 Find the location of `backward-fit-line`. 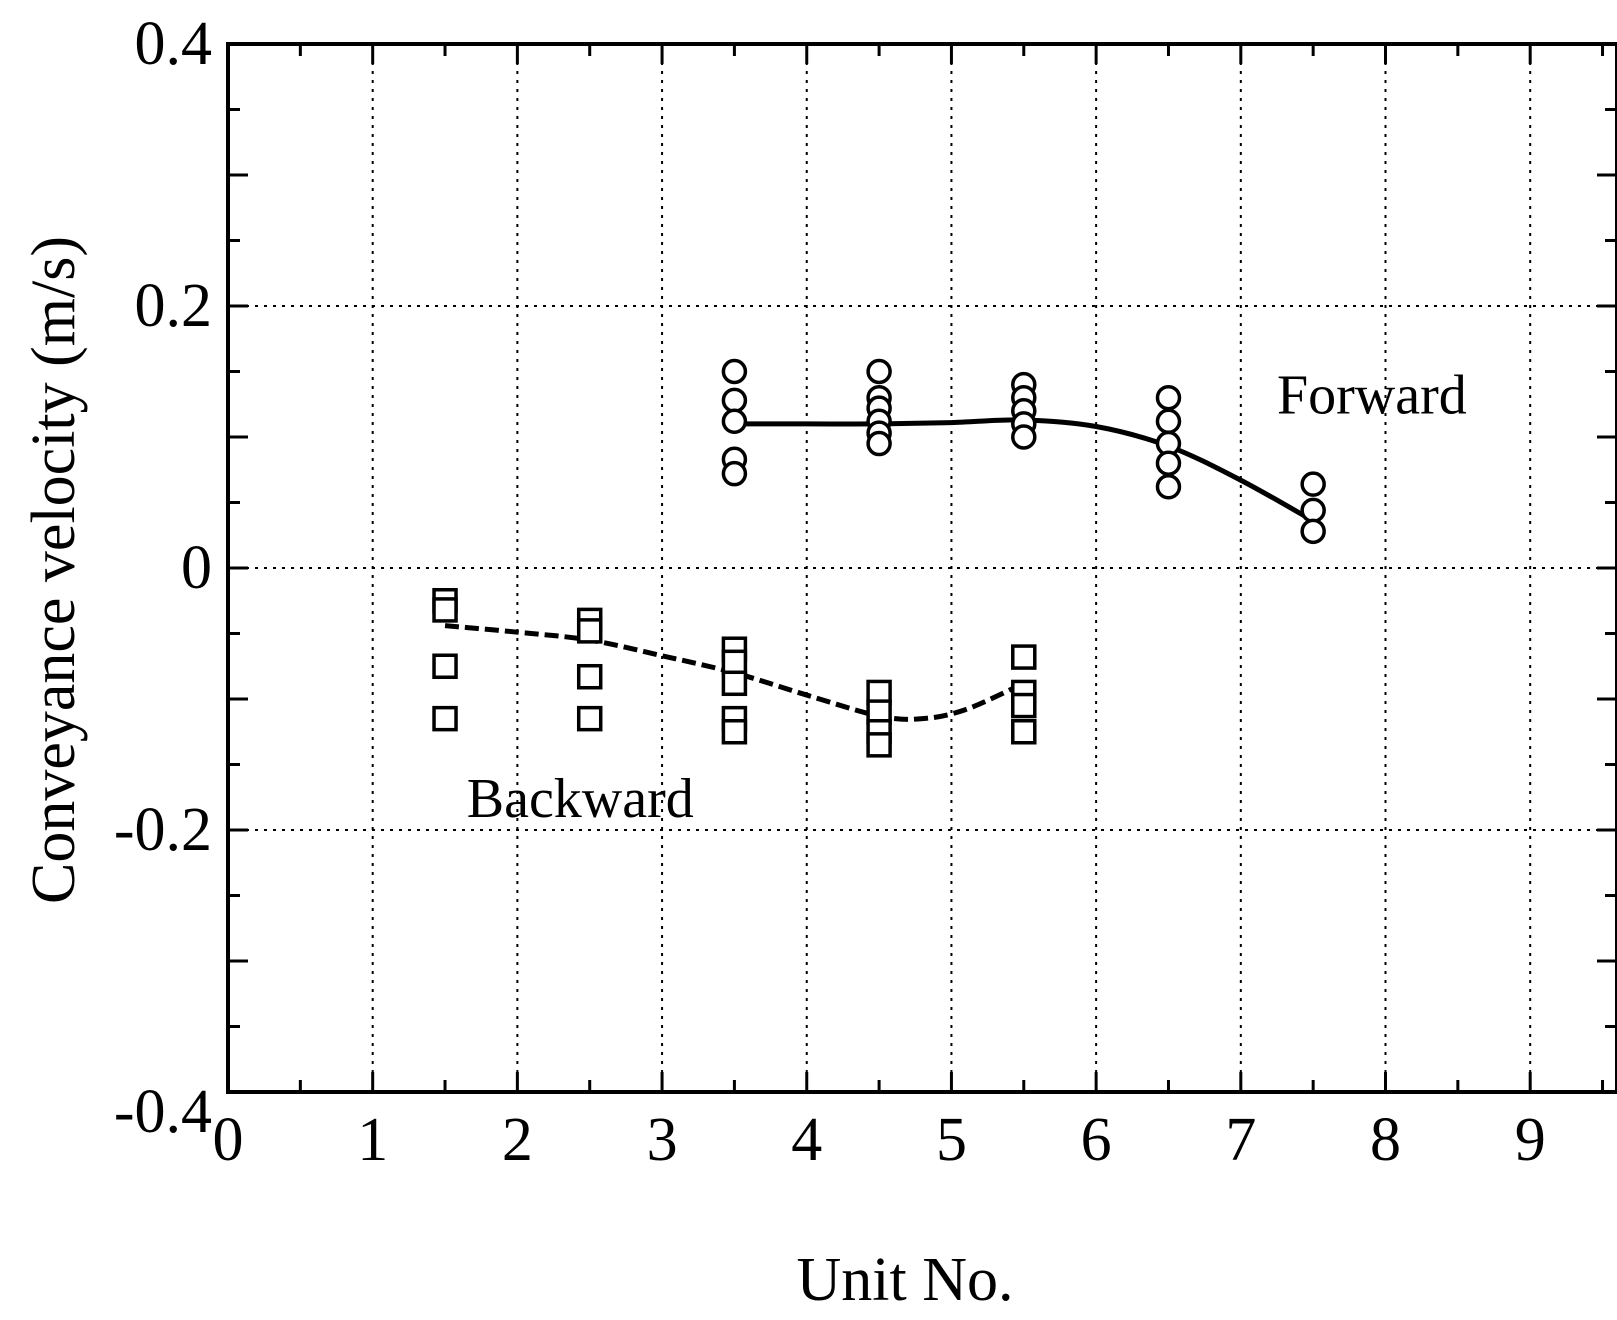

backward-fit-line is located at coordinates (734, 672).